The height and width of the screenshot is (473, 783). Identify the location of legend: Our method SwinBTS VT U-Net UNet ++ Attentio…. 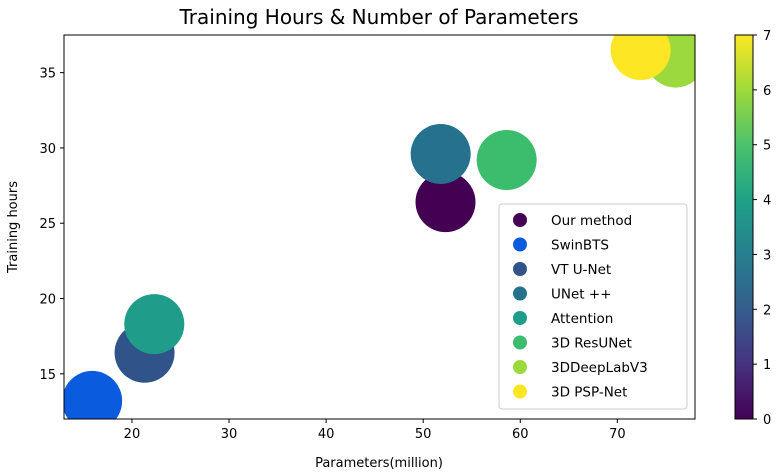
(593, 306).